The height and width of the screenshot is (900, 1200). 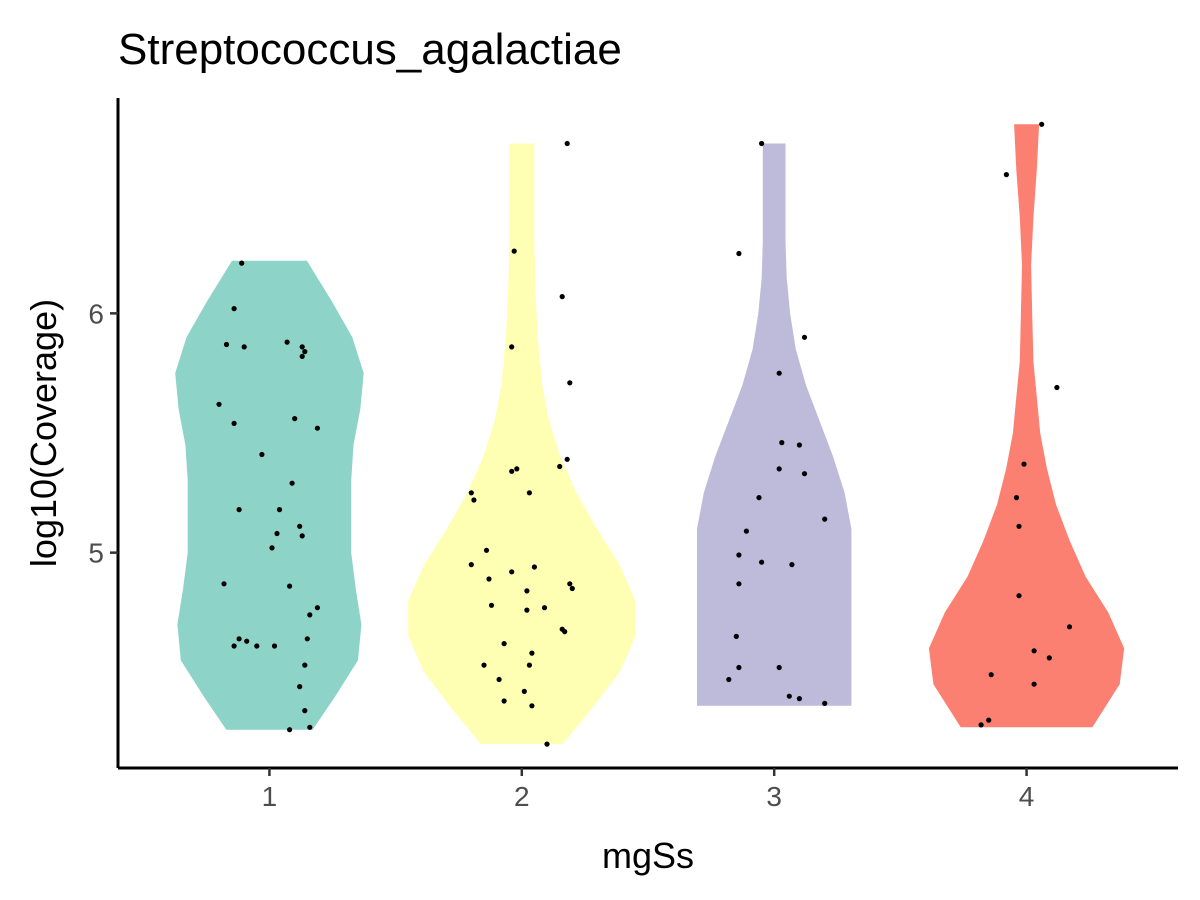 What do you see at coordinates (370, 49) in the screenshot?
I see `chart-title: Streptococcus_agalactiae` at bounding box center [370, 49].